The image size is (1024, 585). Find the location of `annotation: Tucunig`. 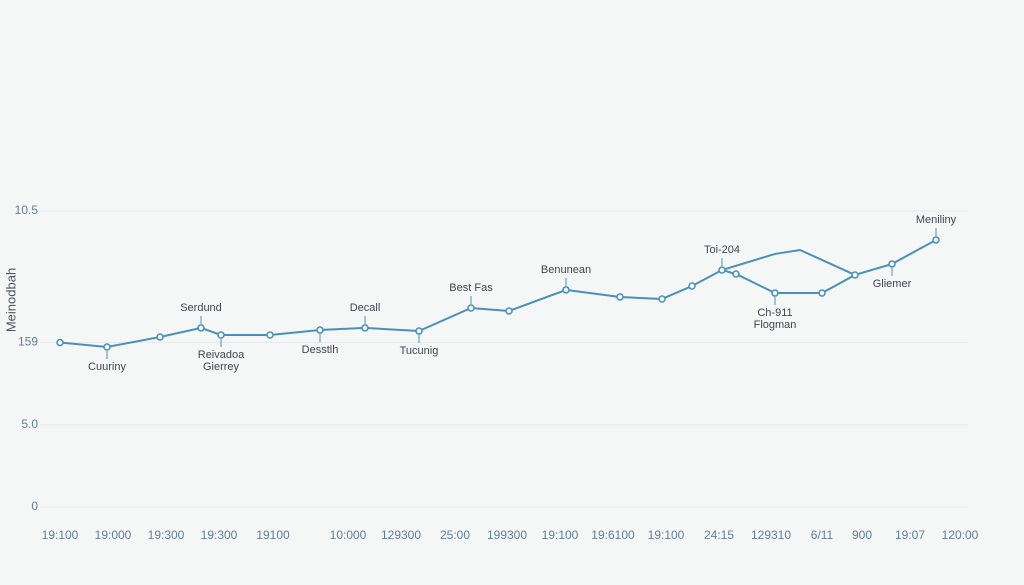

annotation: Tucunig is located at coordinates (419, 351).